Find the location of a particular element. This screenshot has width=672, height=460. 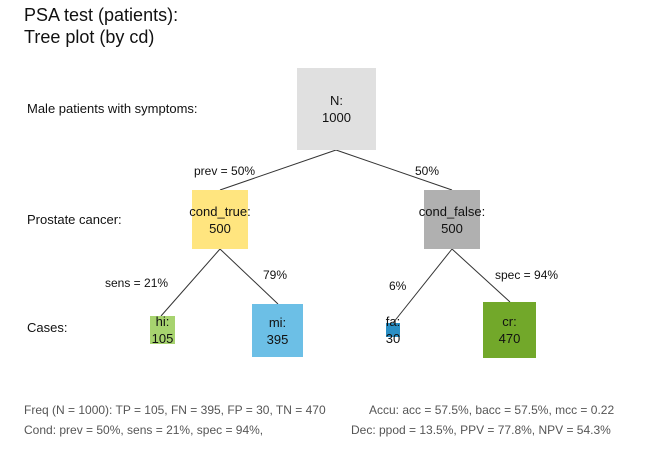

node-cond-false: cond_false: 500 is located at coordinates (452, 219).